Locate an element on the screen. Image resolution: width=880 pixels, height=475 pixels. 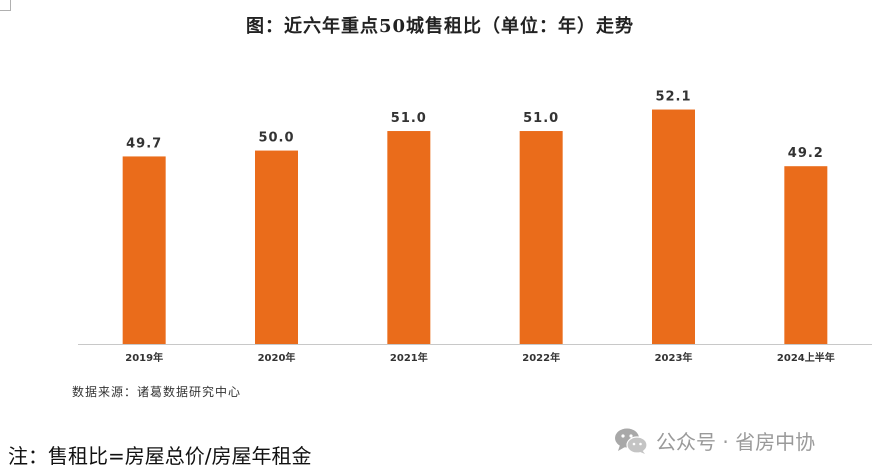
x-tick-label: 2023年 is located at coordinates (674, 357).